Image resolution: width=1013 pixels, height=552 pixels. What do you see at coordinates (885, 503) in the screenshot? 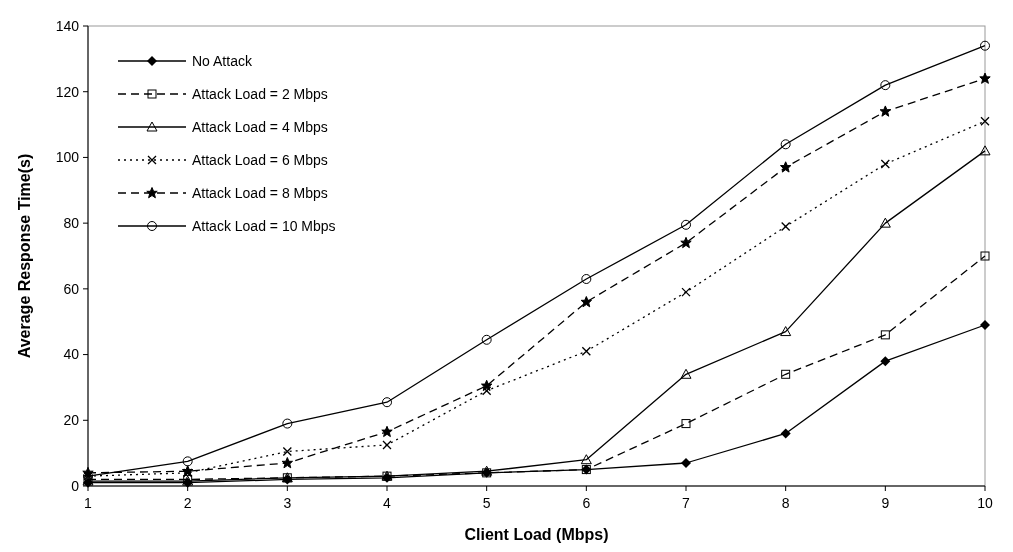
I see `x-tick-label: 9` at bounding box center [885, 503].